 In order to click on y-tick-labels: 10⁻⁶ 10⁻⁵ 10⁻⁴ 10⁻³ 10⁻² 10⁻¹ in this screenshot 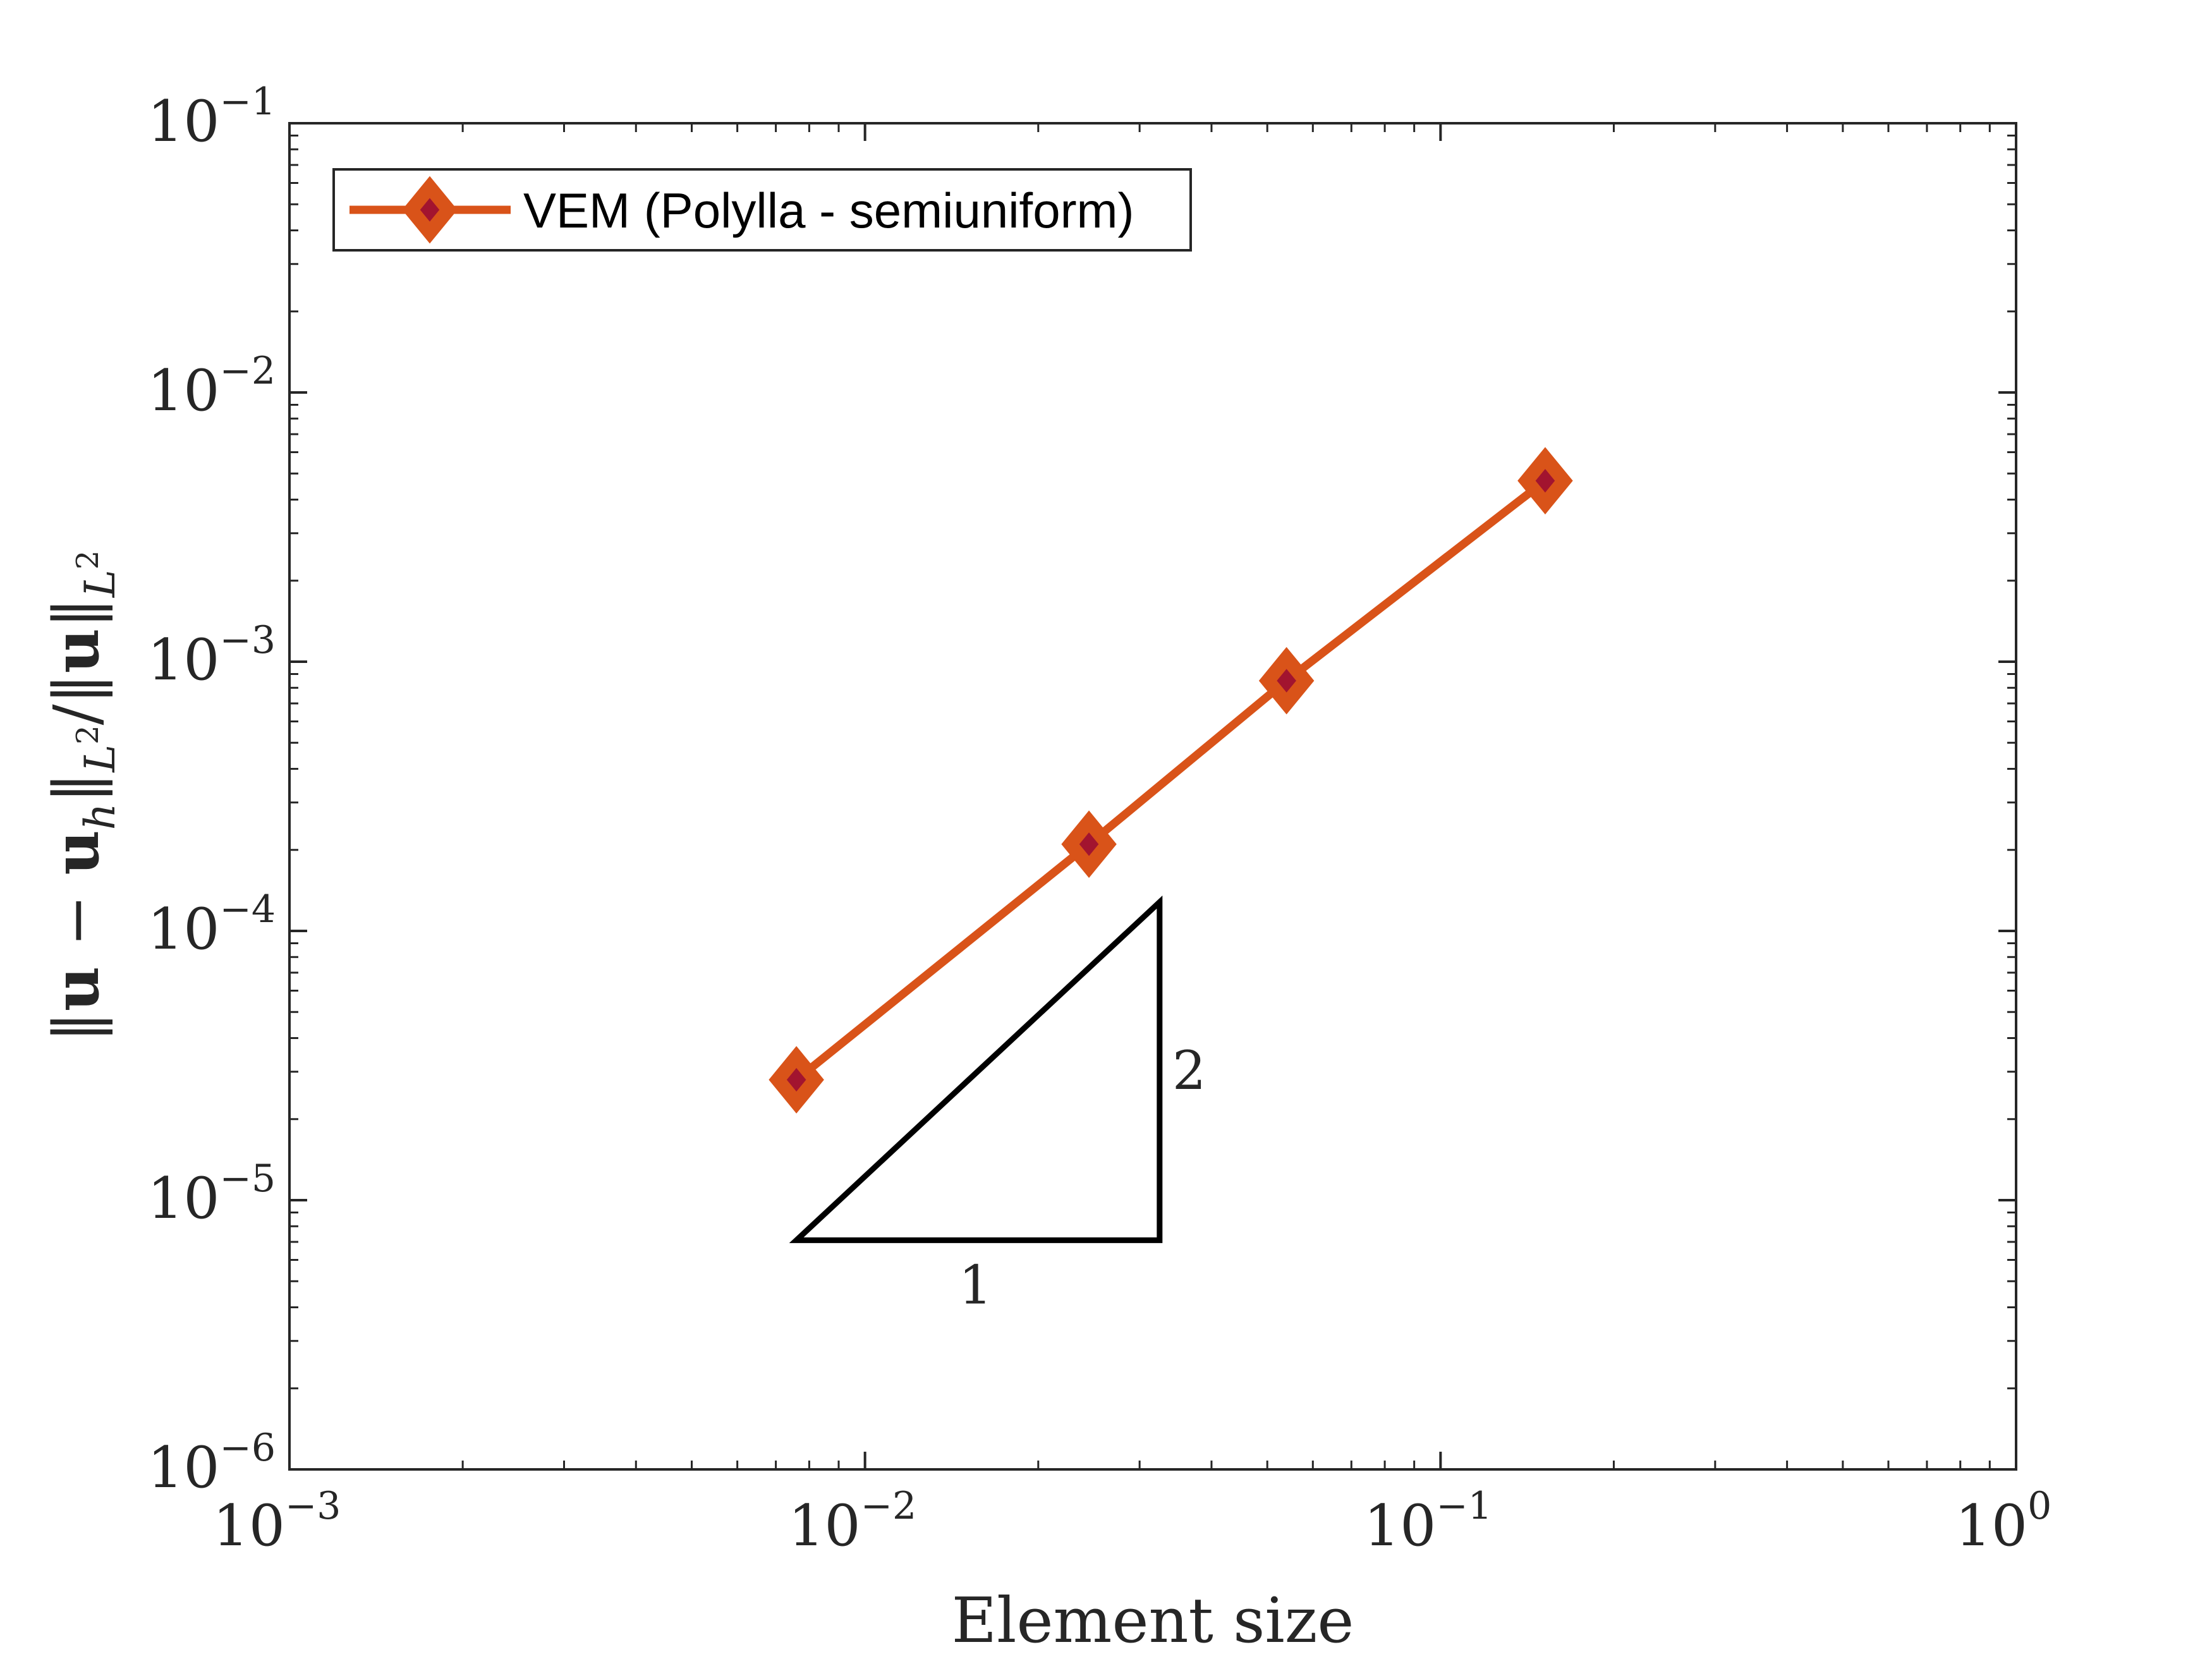, I will do `click(211, 790)`.